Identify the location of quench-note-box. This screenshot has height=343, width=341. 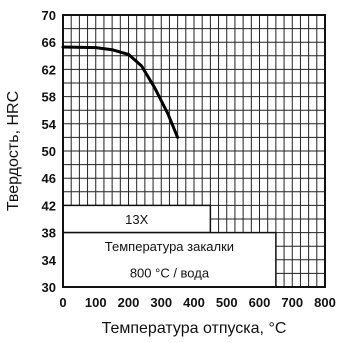
(169, 259).